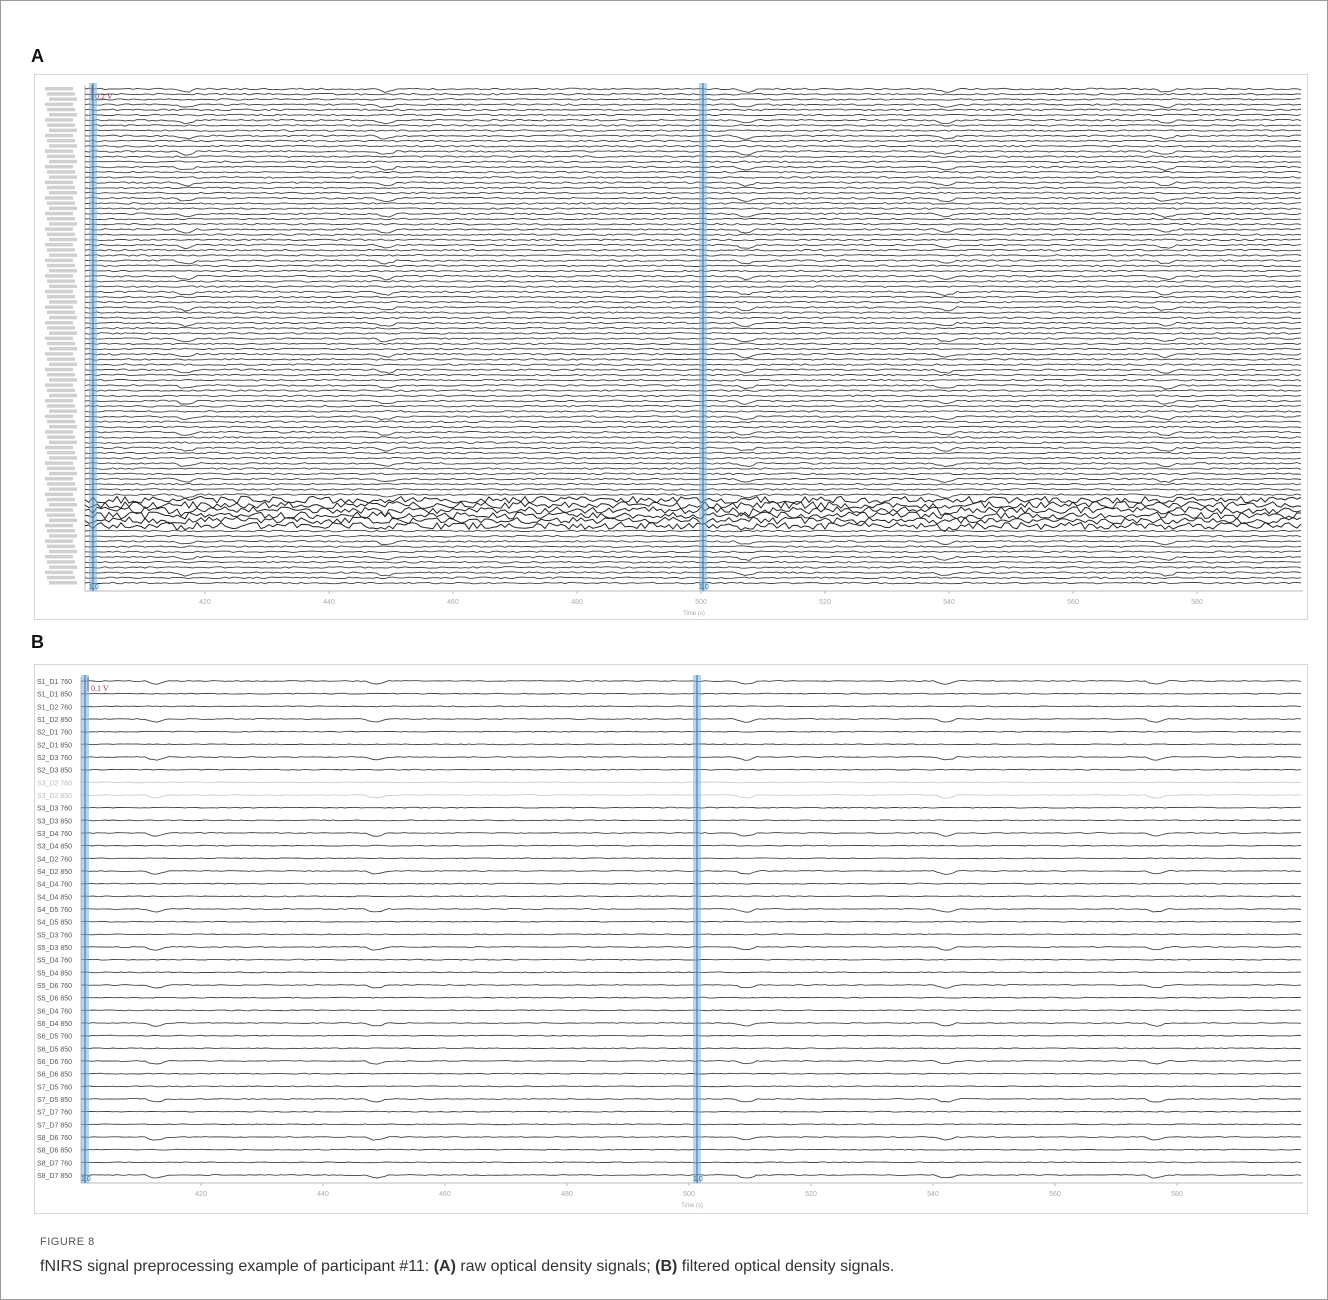 The height and width of the screenshot is (1300, 1328). What do you see at coordinates (54, 1151) in the screenshot?
I see `channel-label: S8_D6 850` at bounding box center [54, 1151].